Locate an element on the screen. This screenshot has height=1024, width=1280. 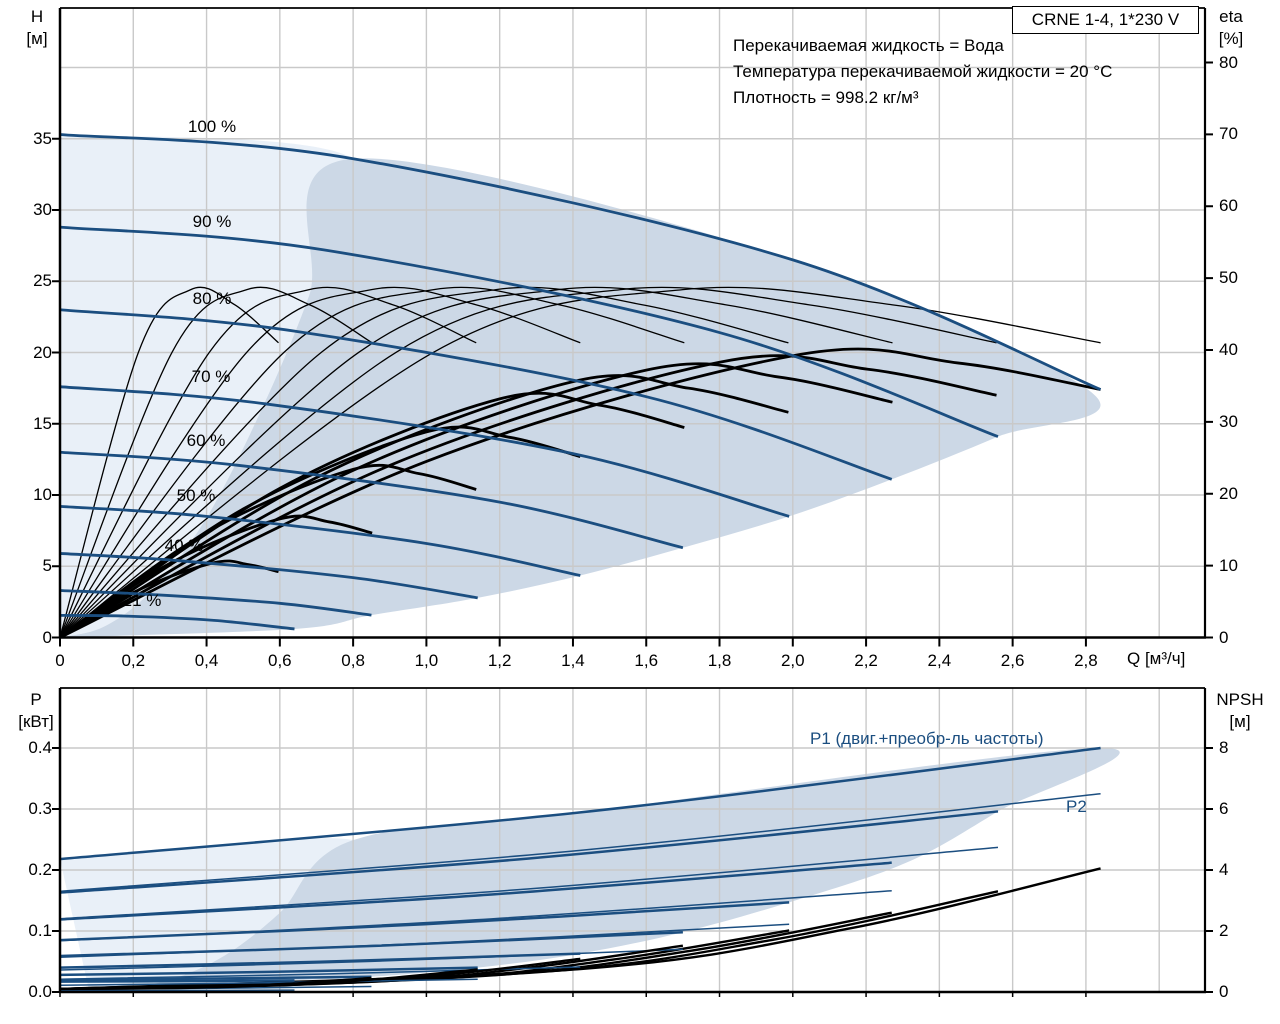
eta-tick-label: 30 is located at coordinates (1228, 421).